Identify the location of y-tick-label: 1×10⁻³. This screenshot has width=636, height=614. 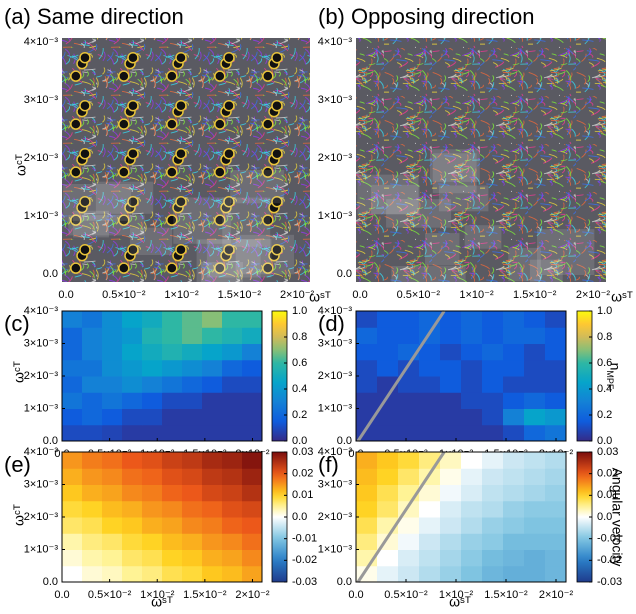
(41, 549).